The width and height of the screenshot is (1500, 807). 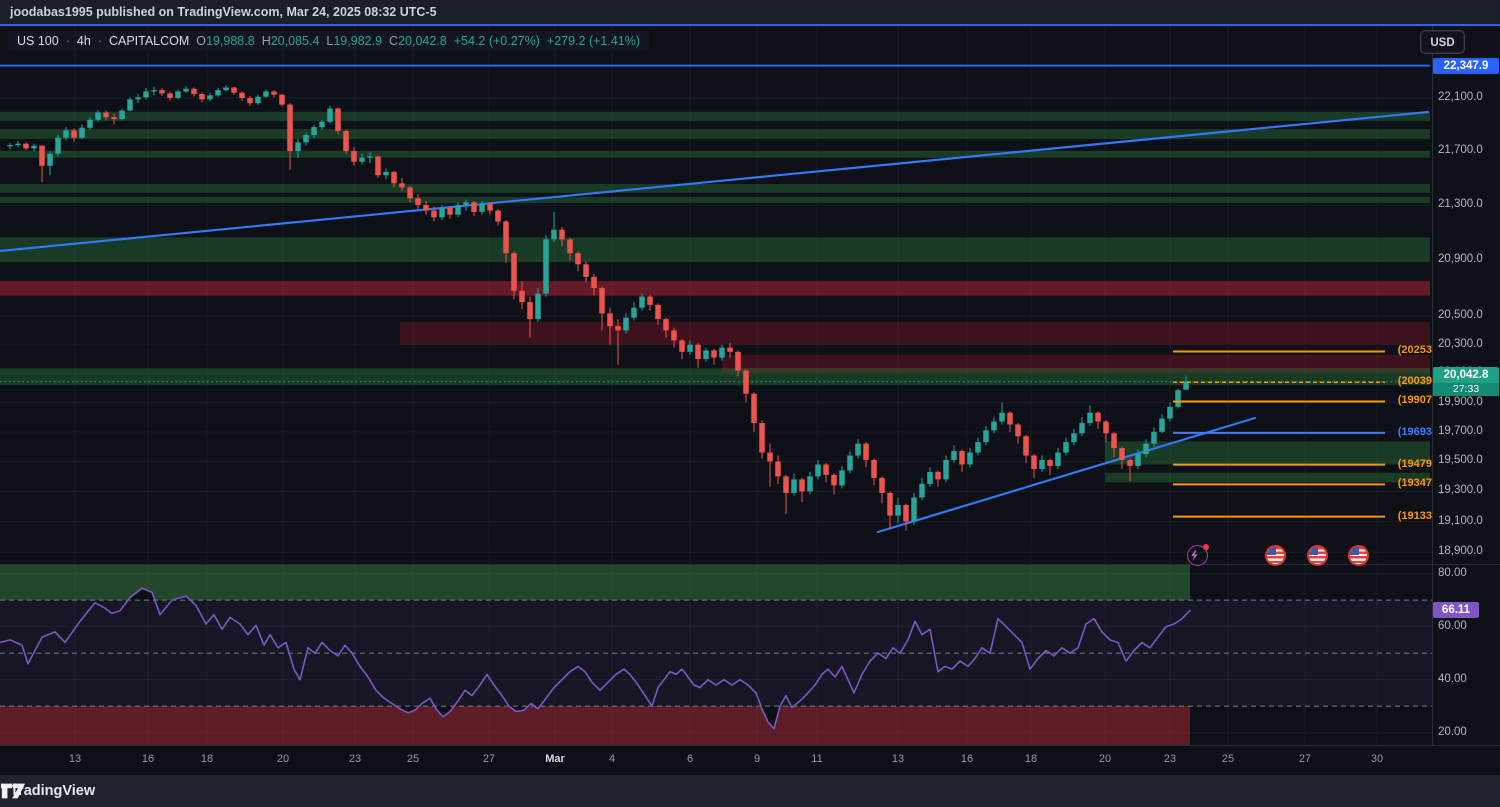 What do you see at coordinates (1460, 259) in the screenshot?
I see `price-tick-label: 20,900.0` at bounding box center [1460, 259].